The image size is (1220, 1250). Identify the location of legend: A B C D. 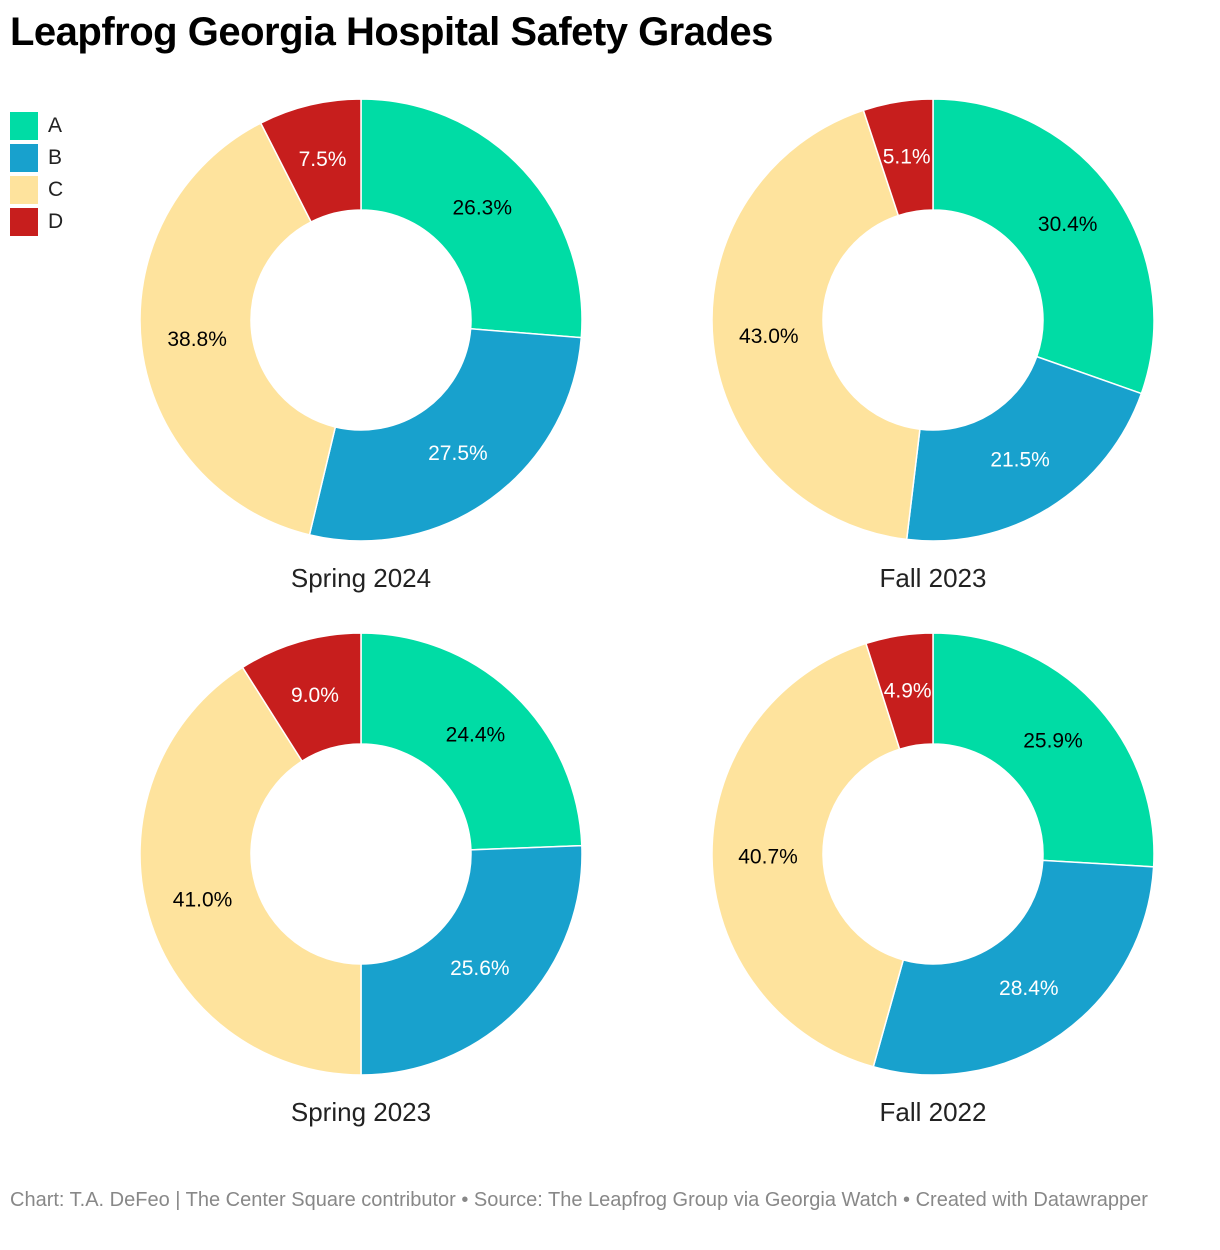
(36, 174).